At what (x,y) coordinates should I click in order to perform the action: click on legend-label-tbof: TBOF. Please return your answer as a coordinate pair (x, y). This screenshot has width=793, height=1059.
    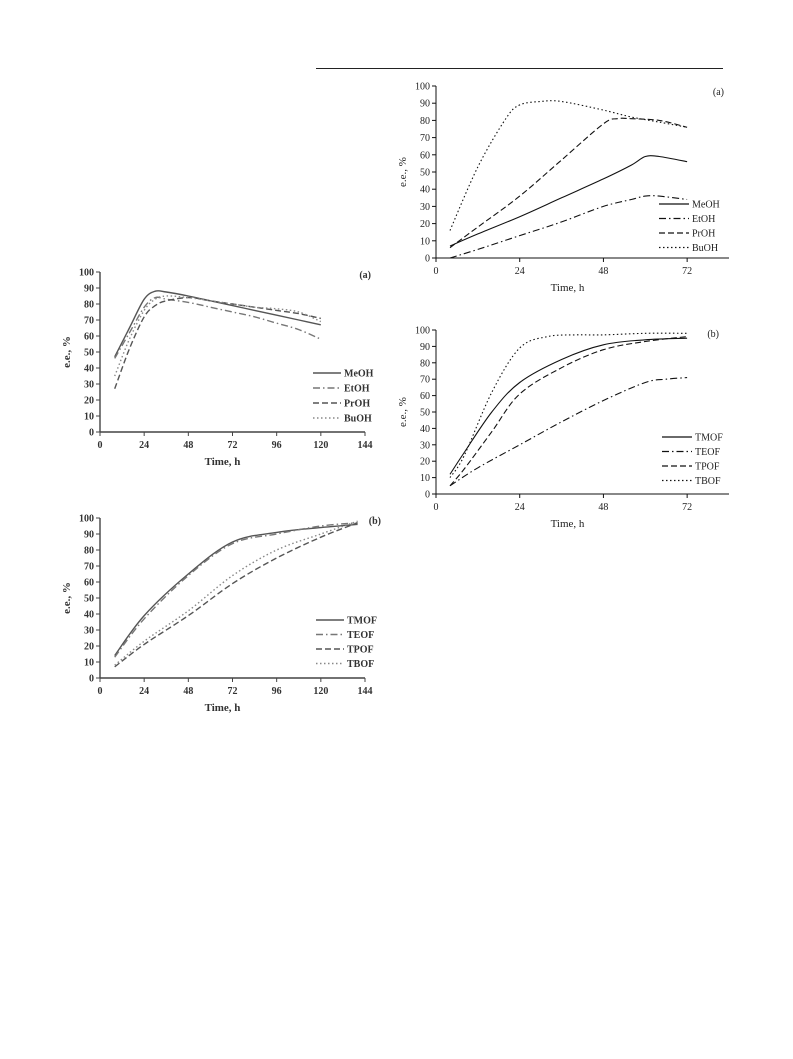
    Looking at the image, I should click on (708, 481).